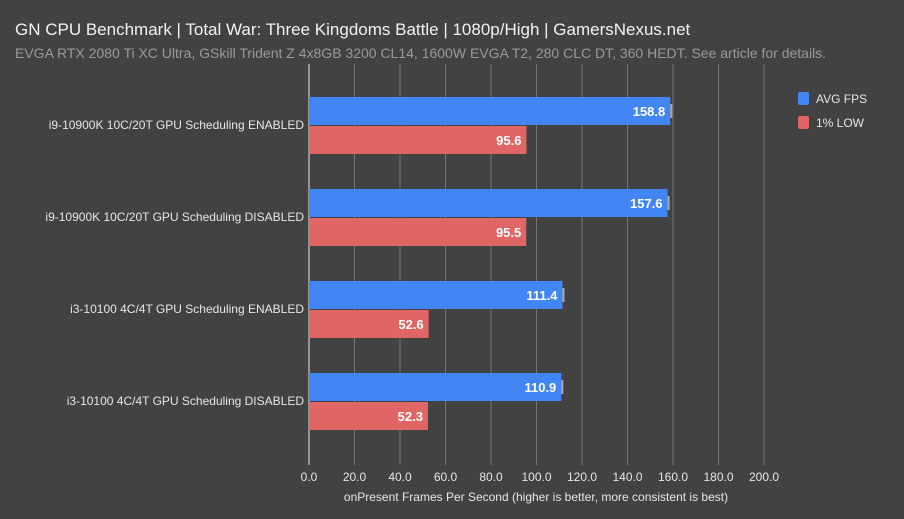  I want to click on x-tick-label: 100.0, so click(536, 477).